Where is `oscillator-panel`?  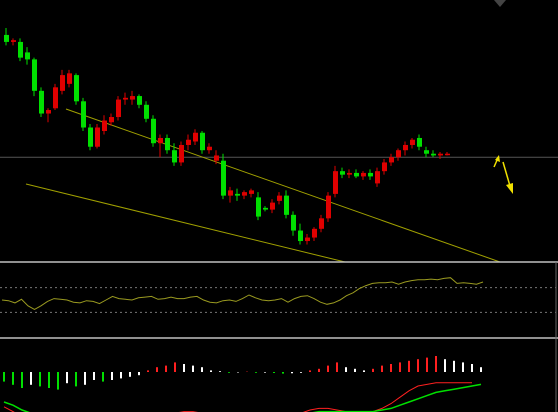 oscillator-panel is located at coordinates (278, 295).